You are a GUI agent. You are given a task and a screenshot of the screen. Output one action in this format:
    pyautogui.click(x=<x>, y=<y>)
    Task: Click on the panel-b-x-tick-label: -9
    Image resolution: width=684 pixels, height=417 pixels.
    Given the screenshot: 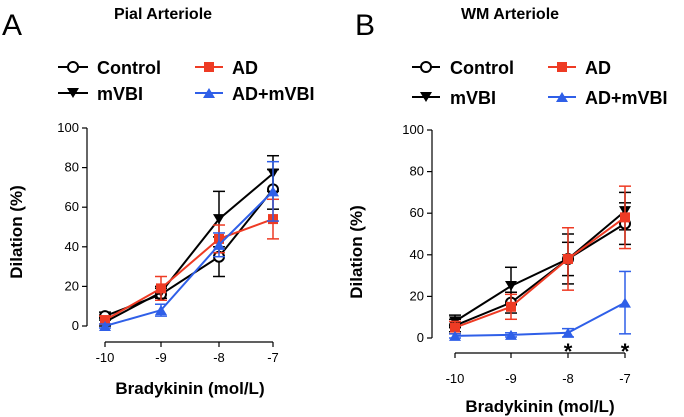 What is the action you would take?
    pyautogui.click(x=511, y=378)
    